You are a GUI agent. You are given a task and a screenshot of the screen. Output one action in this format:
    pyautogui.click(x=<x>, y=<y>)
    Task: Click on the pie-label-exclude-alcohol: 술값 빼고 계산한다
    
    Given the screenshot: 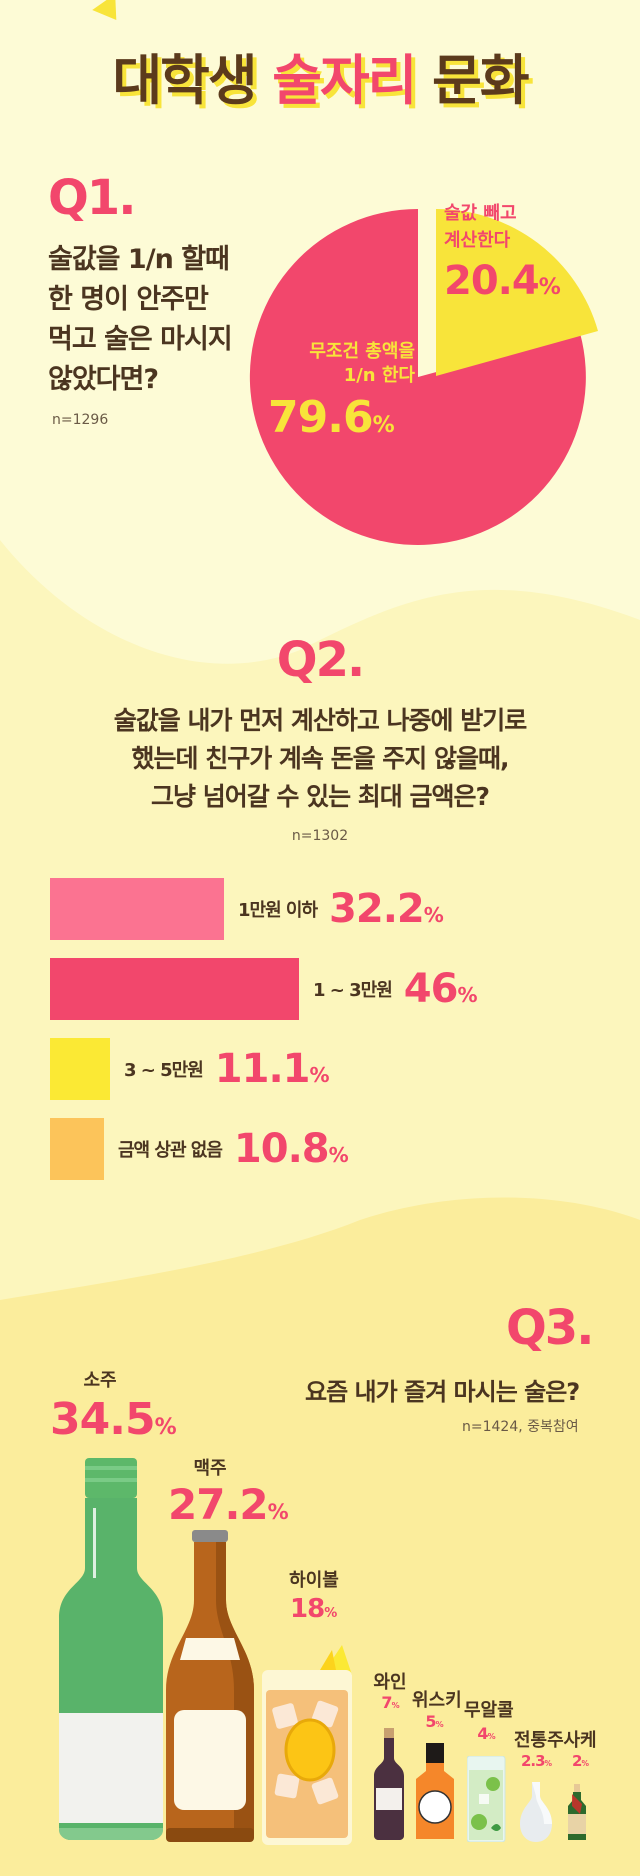 What is the action you would take?
    pyautogui.click(x=480, y=227)
    